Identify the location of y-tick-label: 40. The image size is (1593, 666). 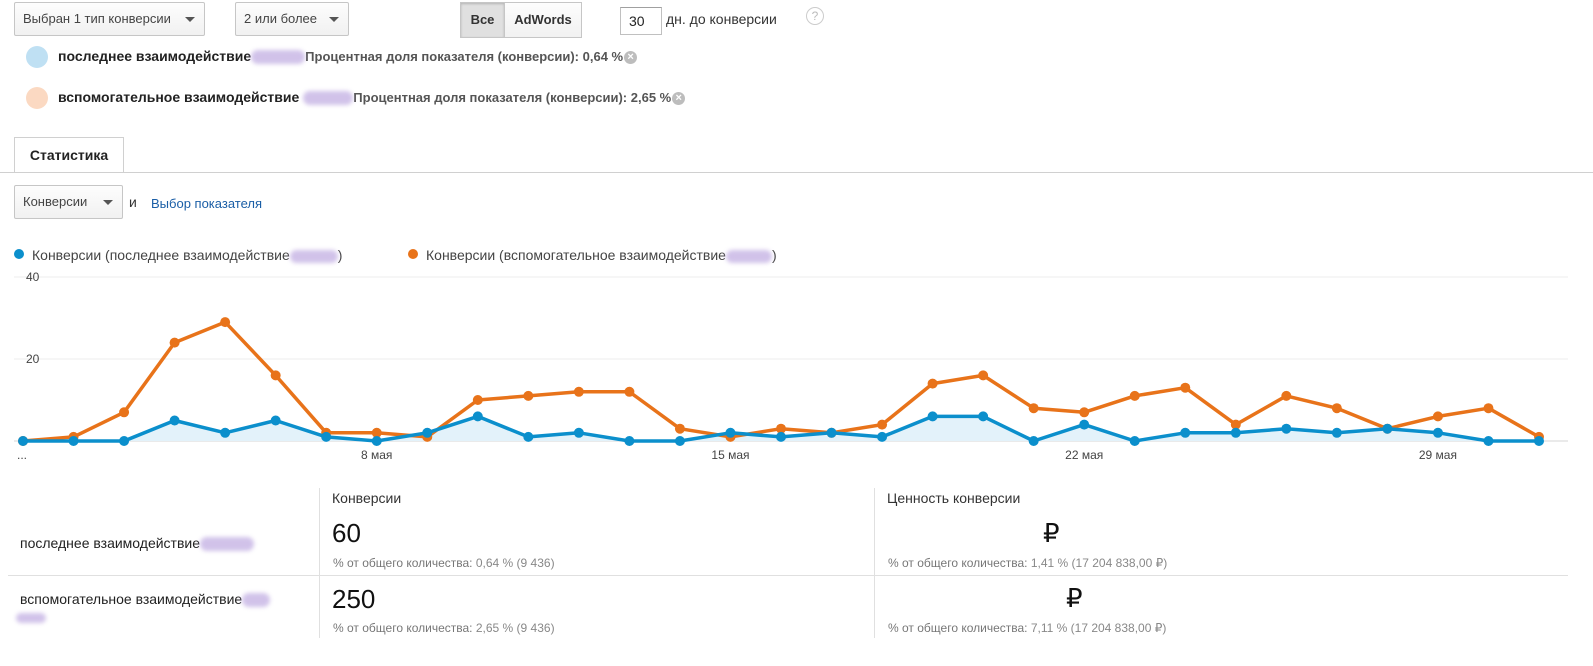
(33, 277).